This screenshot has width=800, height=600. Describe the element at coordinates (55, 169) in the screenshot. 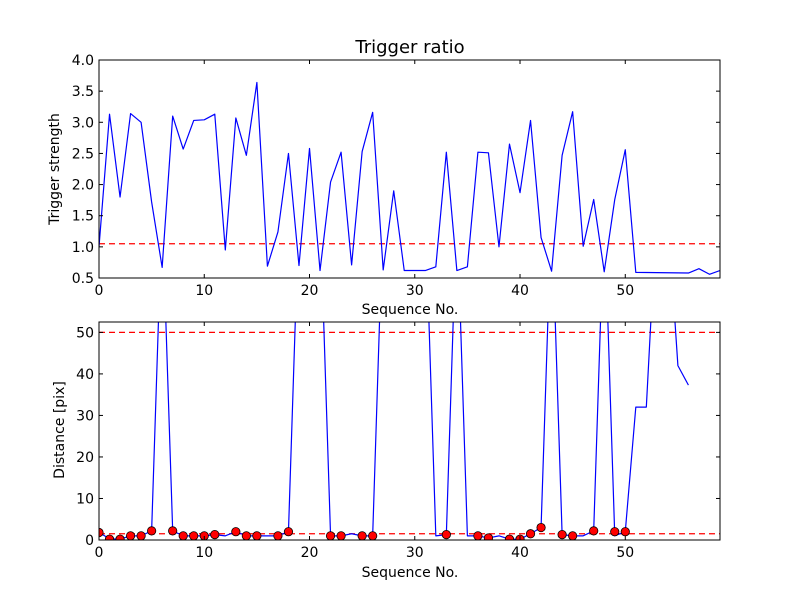

I see `y-axis-label: Trigger strength` at that location.